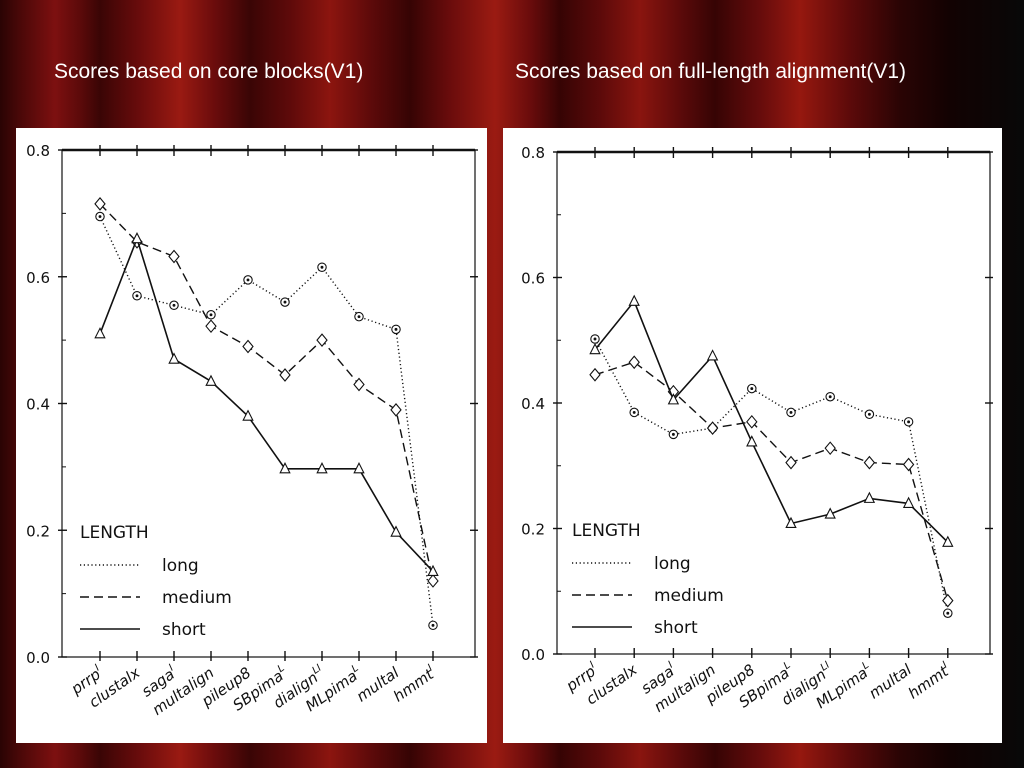 Image resolution: width=1024 pixels, height=768 pixels. I want to click on series-line-long, so click(771, 476).